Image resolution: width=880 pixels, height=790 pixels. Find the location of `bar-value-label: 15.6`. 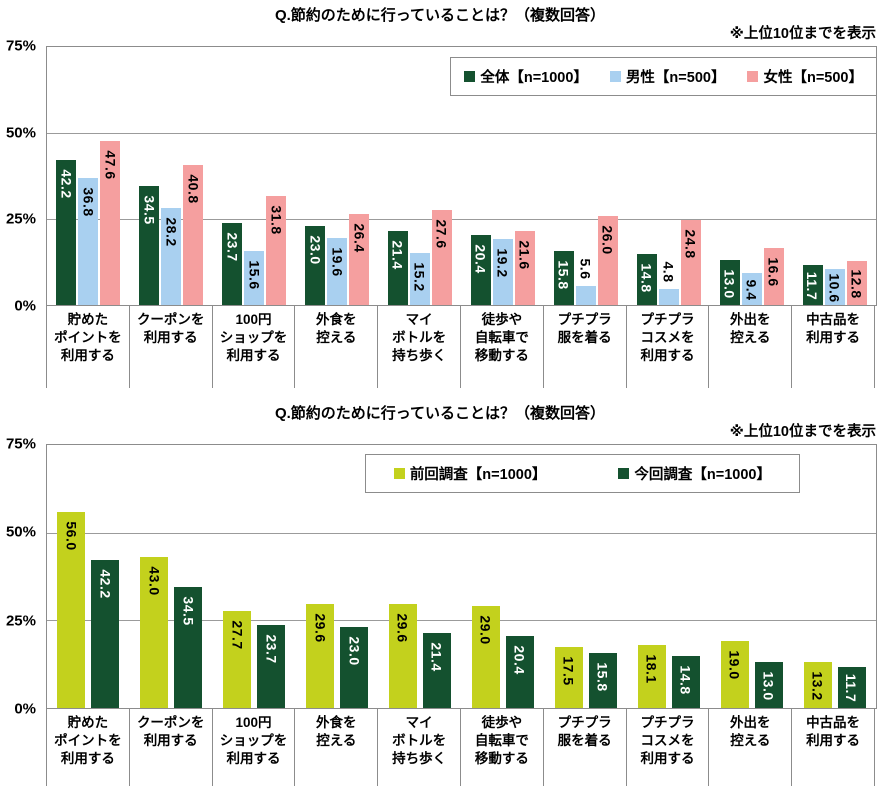

bar-value-label: 15.6 is located at coordinates (254, 275).